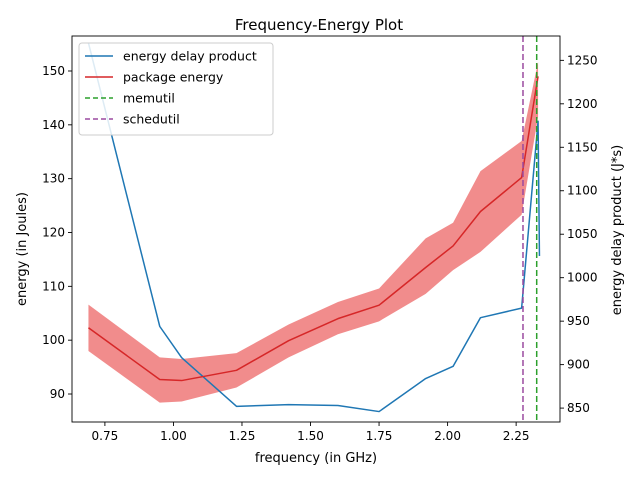  I want to click on legend-label-schedutil: schedutil, so click(151, 119).